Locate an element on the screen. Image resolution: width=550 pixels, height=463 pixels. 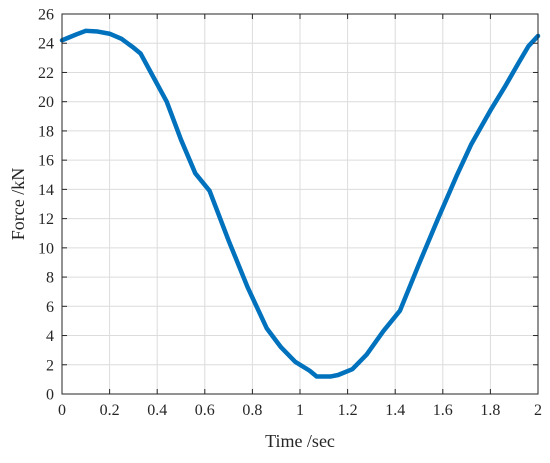
x-tick-label: 0.6 is located at coordinates (205, 410).